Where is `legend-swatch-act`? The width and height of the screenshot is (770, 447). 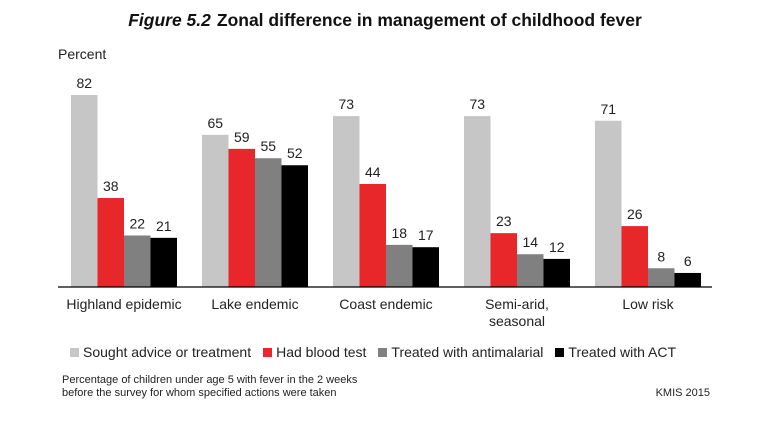
legend-swatch-act is located at coordinates (560, 352).